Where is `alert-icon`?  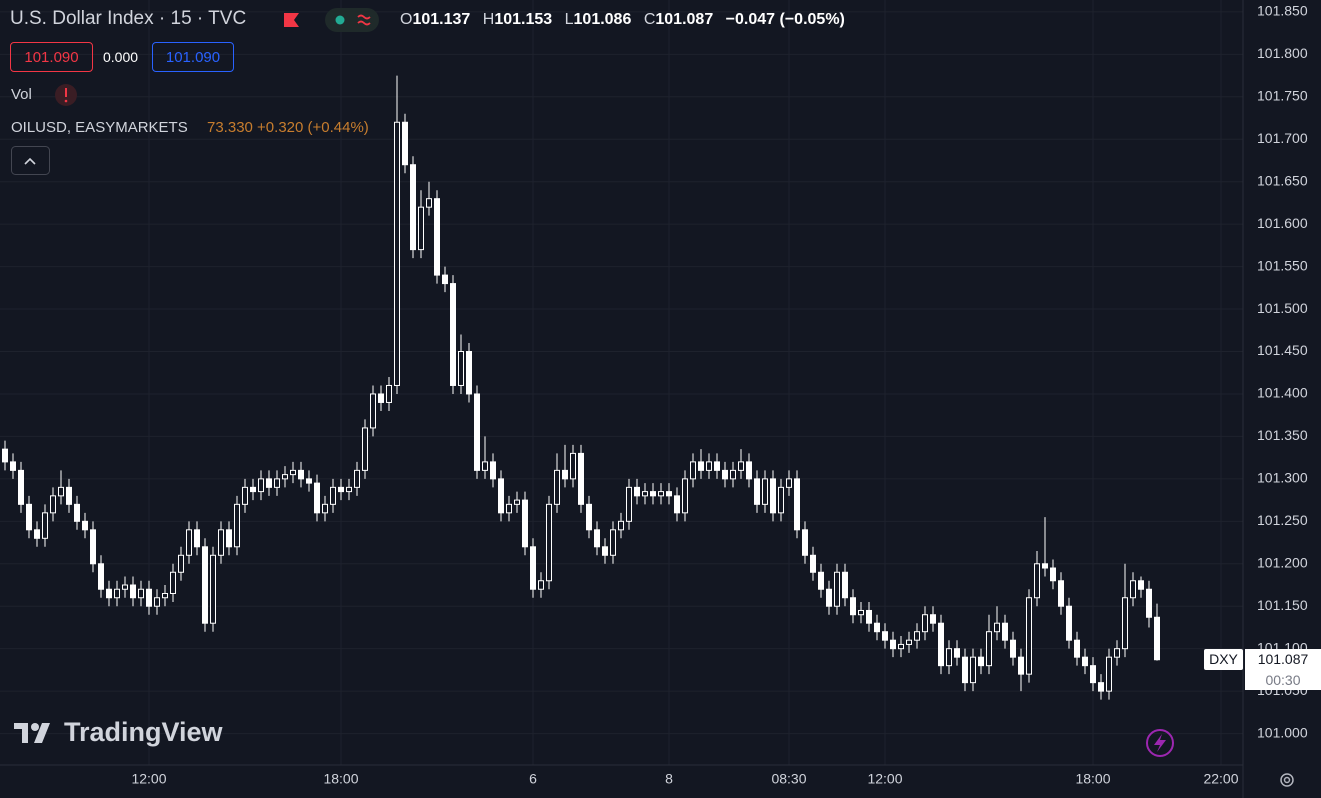 alert-icon is located at coordinates (1160, 743).